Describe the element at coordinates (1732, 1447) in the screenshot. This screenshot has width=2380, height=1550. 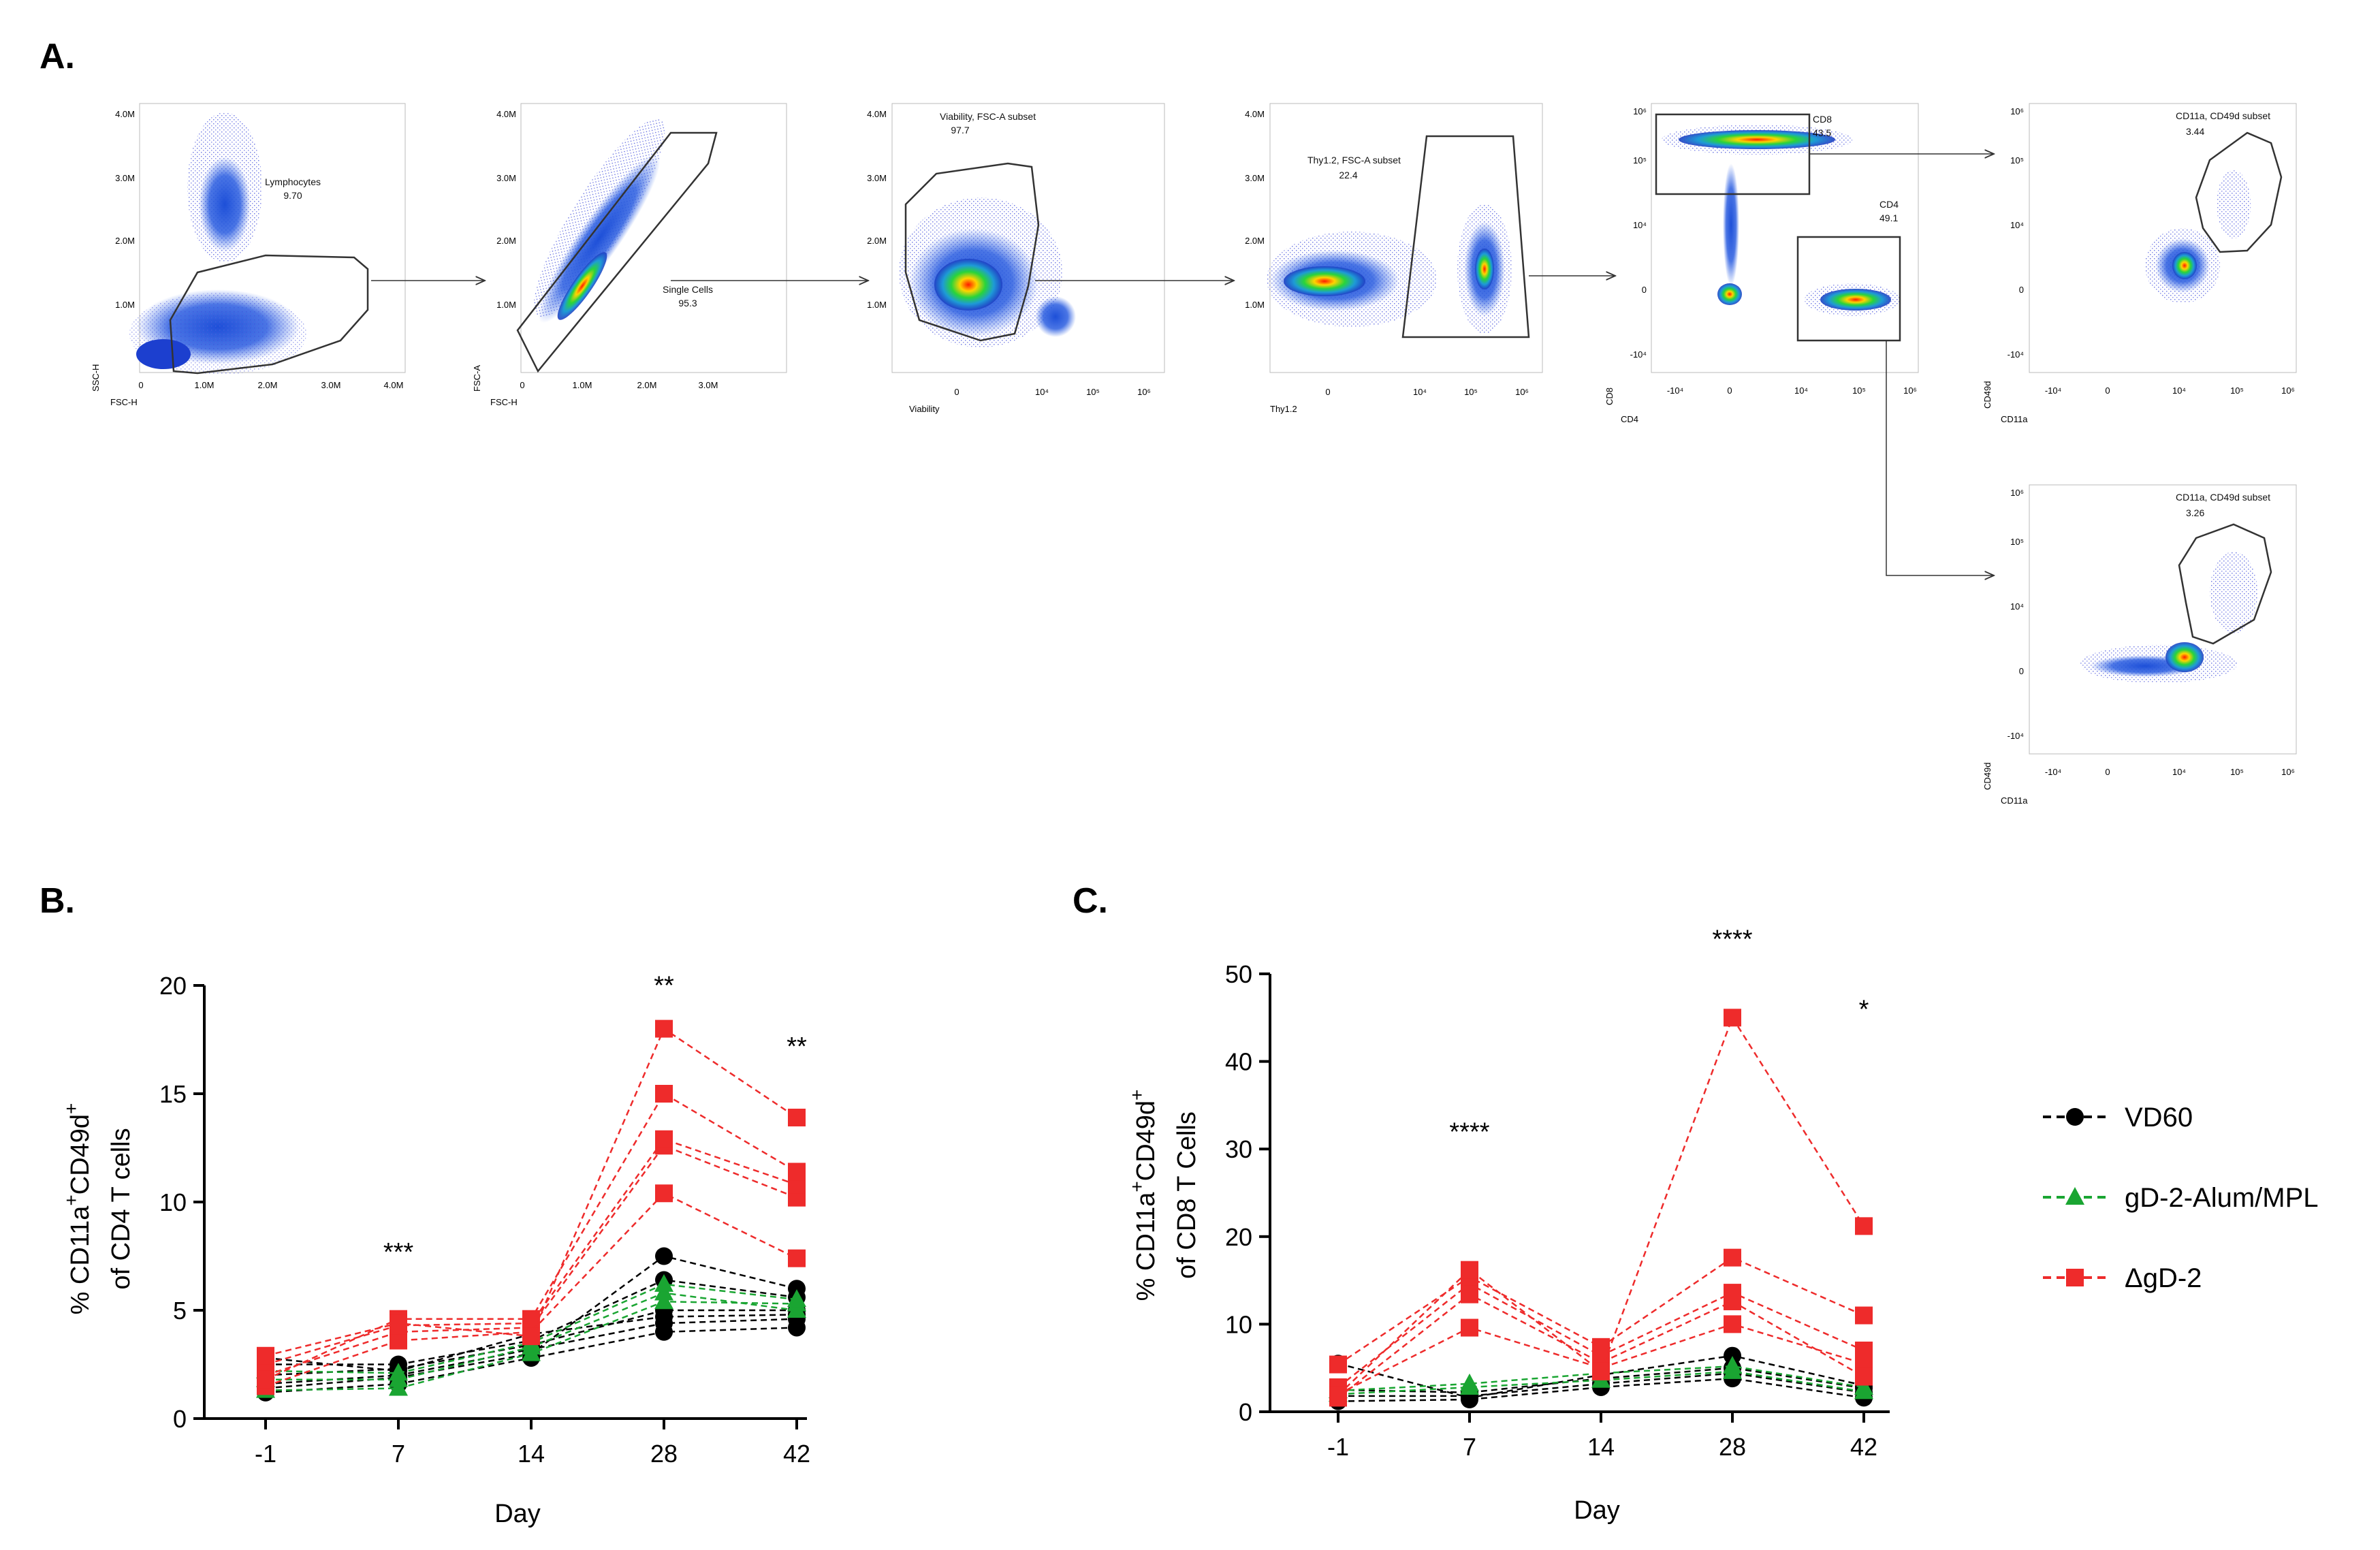
I see `x-tick-label: 28` at that location.